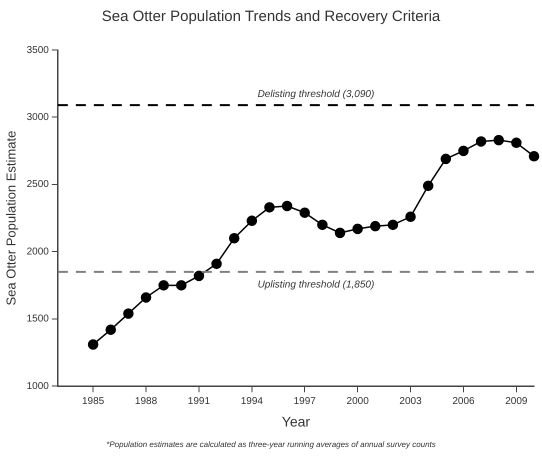 The height and width of the screenshot is (459, 542). I want to click on x-tick-label: 1994, so click(252, 401).